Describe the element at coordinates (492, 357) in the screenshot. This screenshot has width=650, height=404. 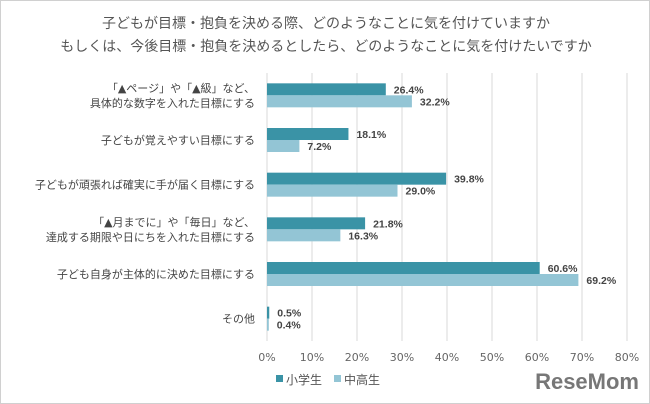
I see `x-tick-label: 50%` at that location.